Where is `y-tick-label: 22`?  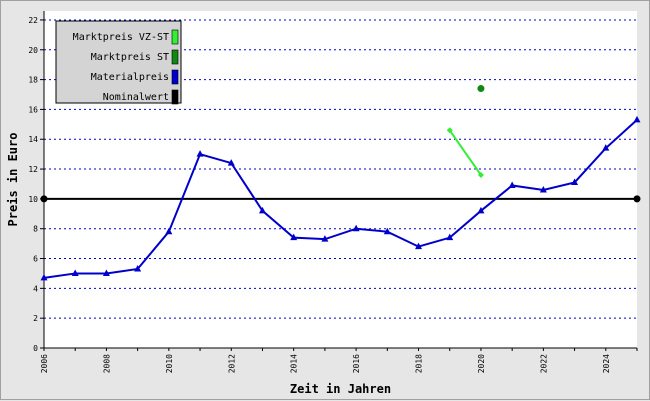
y-tick-label: 22 is located at coordinates (33, 20).